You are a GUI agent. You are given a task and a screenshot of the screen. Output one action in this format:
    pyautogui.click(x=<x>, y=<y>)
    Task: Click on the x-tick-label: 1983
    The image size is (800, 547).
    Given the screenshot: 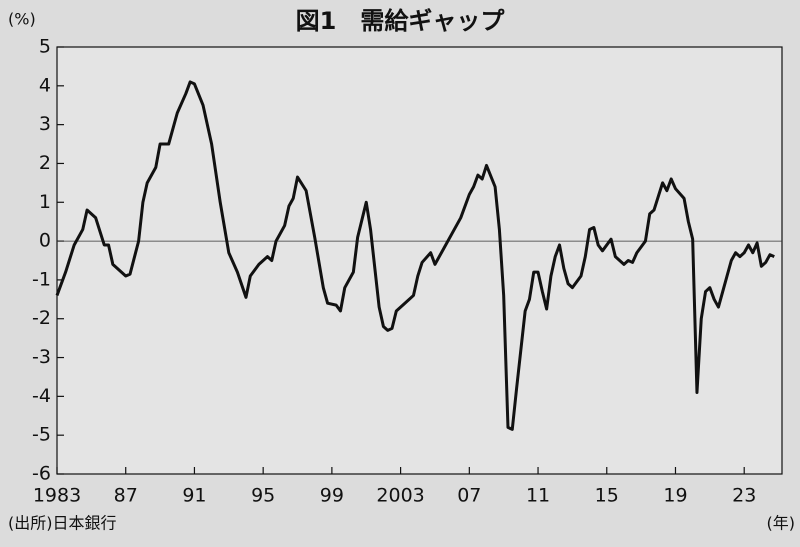 What is the action you would take?
    pyautogui.click(x=57, y=496)
    